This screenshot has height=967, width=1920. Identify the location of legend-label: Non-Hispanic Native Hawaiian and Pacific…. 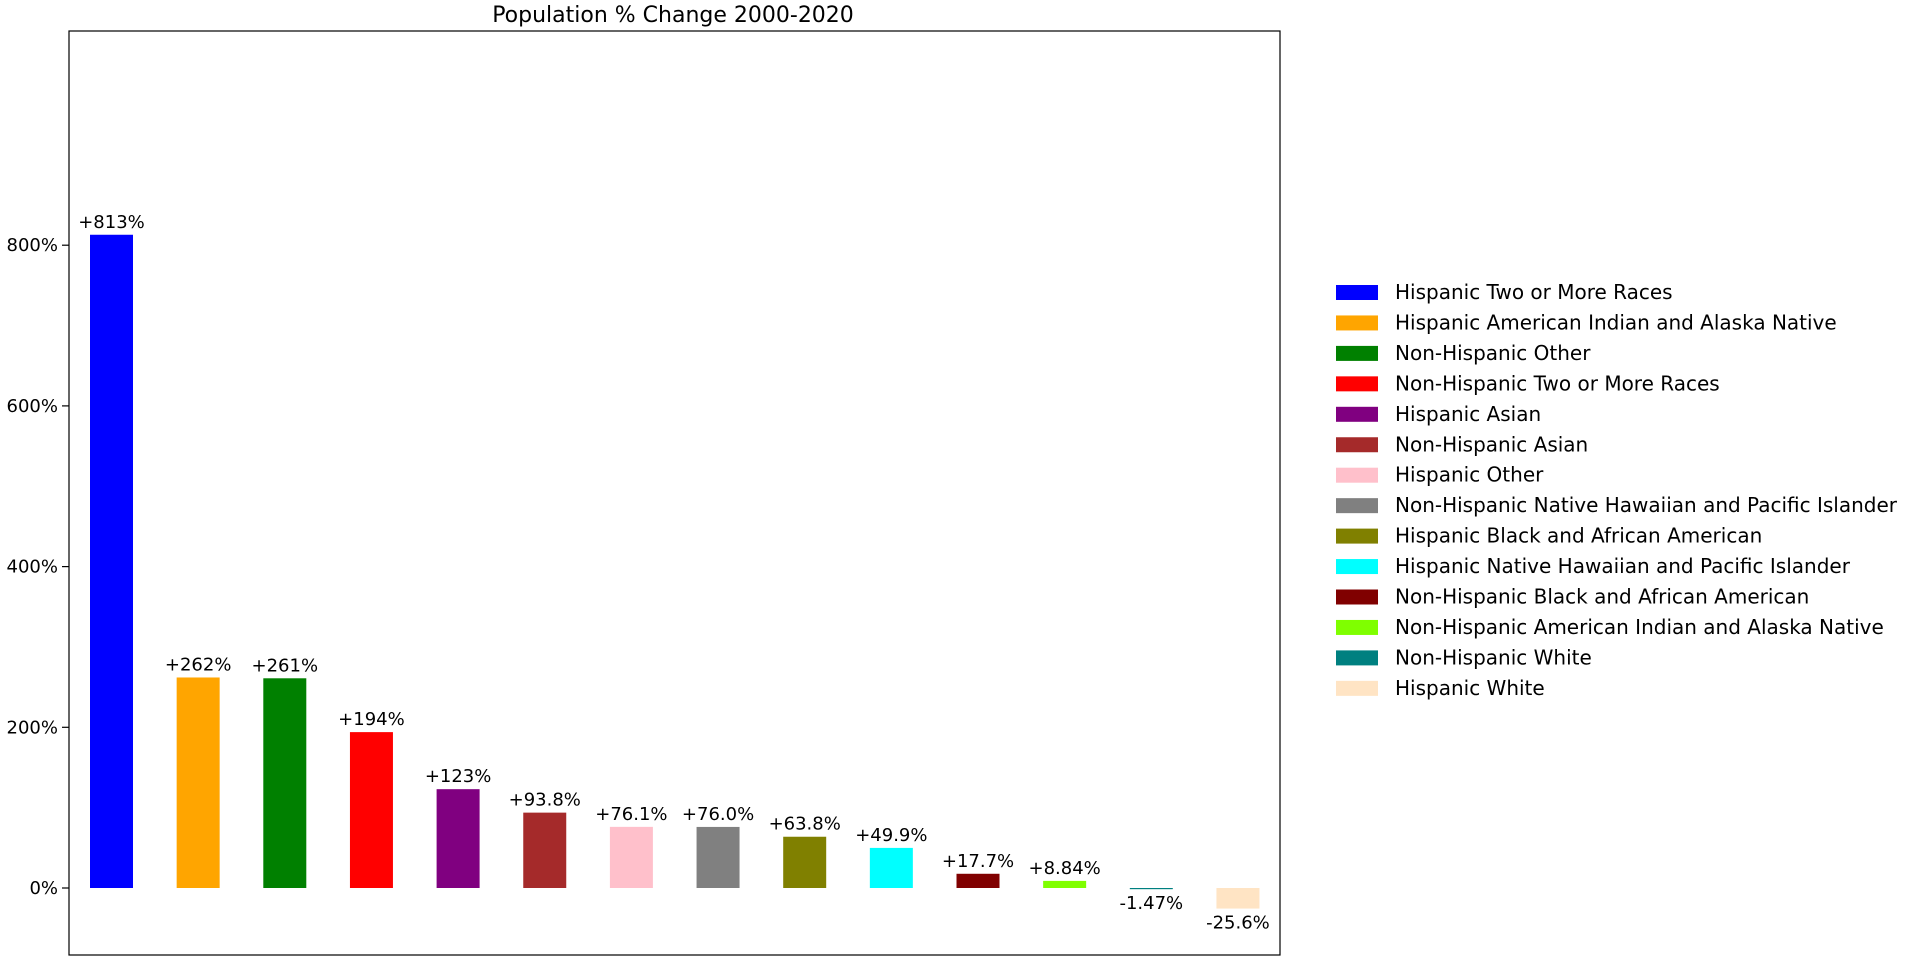
(1646, 505).